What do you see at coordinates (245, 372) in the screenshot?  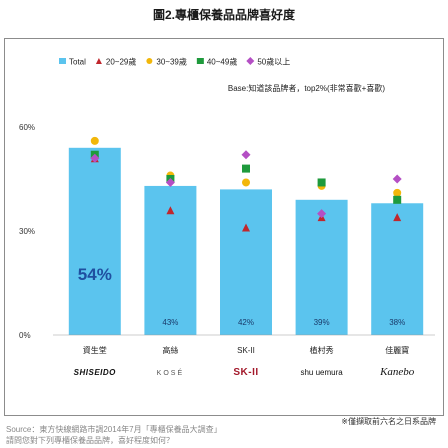 I see `brand-logo: SK-II` at bounding box center [245, 372].